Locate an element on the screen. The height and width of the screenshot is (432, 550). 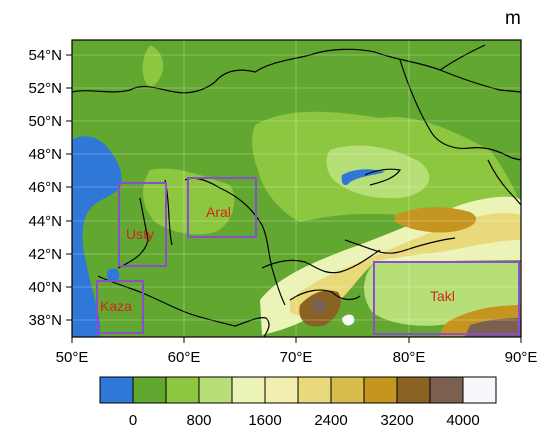
tianshan-mid-elevation is located at coordinates (405, 264).